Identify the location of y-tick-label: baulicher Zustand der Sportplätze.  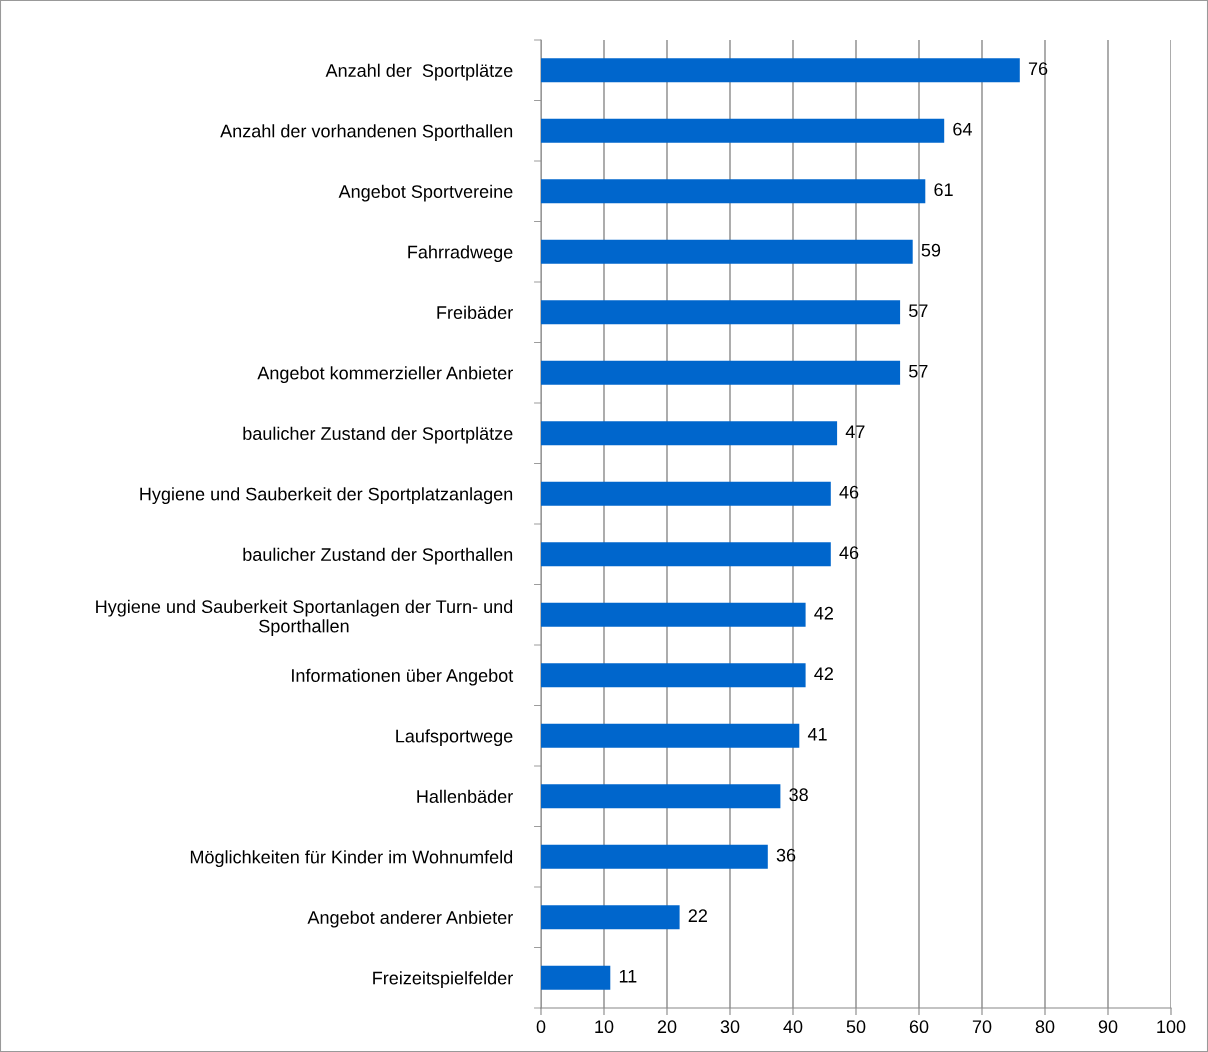
(378, 435).